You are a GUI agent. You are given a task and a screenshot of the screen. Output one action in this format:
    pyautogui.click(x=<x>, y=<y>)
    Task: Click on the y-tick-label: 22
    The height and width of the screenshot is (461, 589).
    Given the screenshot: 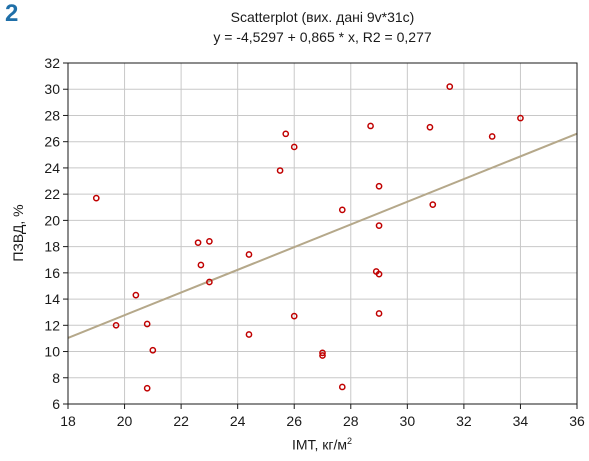 What is the action you would take?
    pyautogui.click(x=52, y=194)
    